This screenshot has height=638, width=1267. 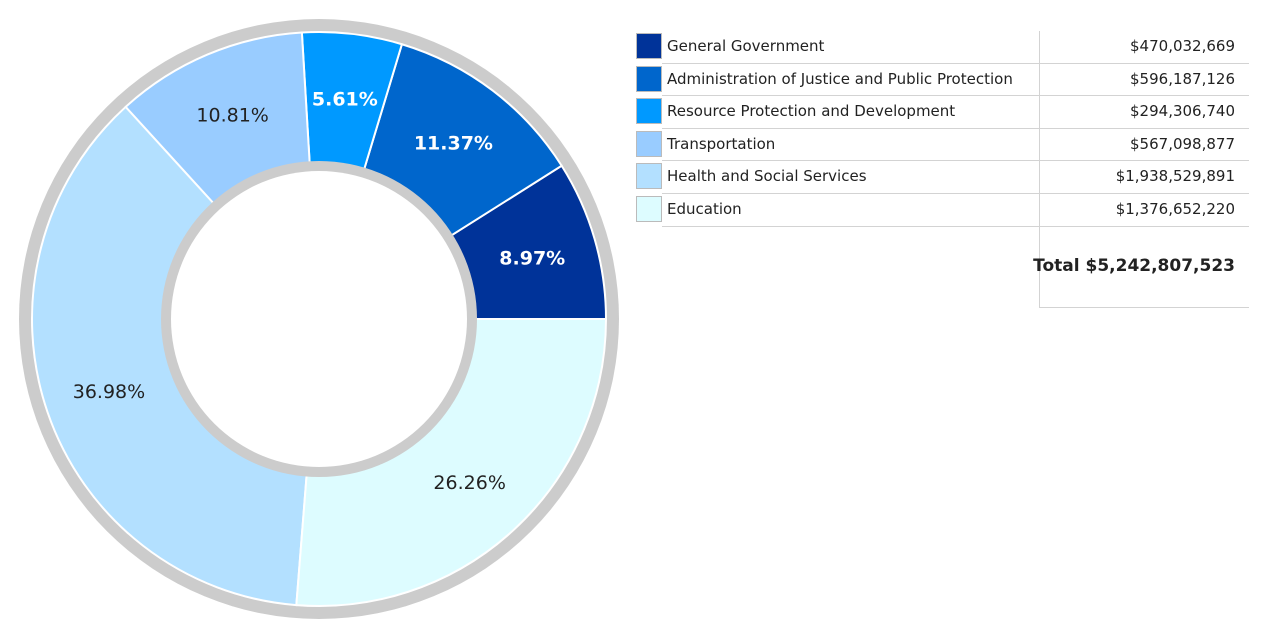 I want to click on total-divider, so click(x=1144, y=307).